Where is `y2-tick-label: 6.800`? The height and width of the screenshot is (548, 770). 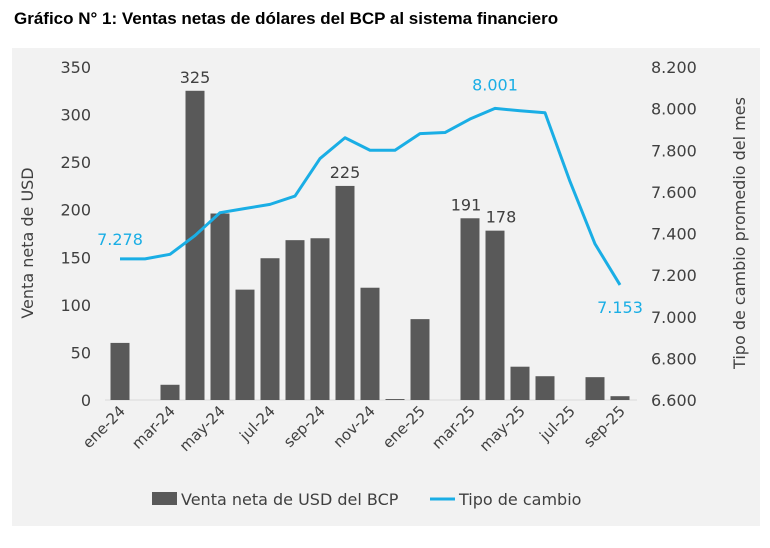
y2-tick-label: 6.800 is located at coordinates (674, 358).